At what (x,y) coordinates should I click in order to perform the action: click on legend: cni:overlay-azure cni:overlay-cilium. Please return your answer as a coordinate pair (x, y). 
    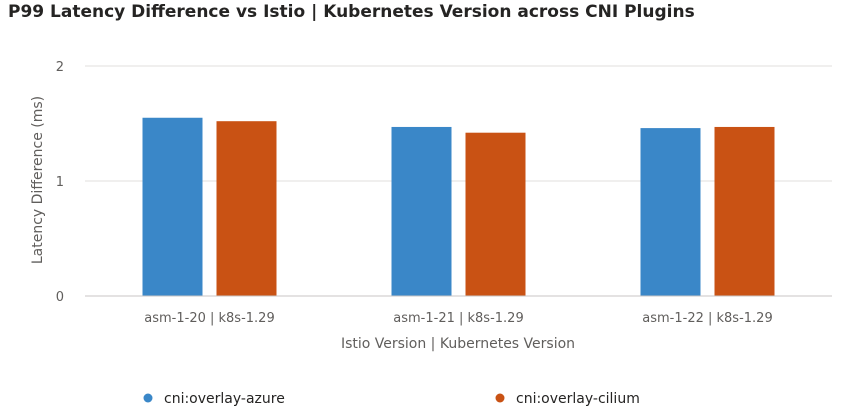
    Looking at the image, I should click on (391, 399).